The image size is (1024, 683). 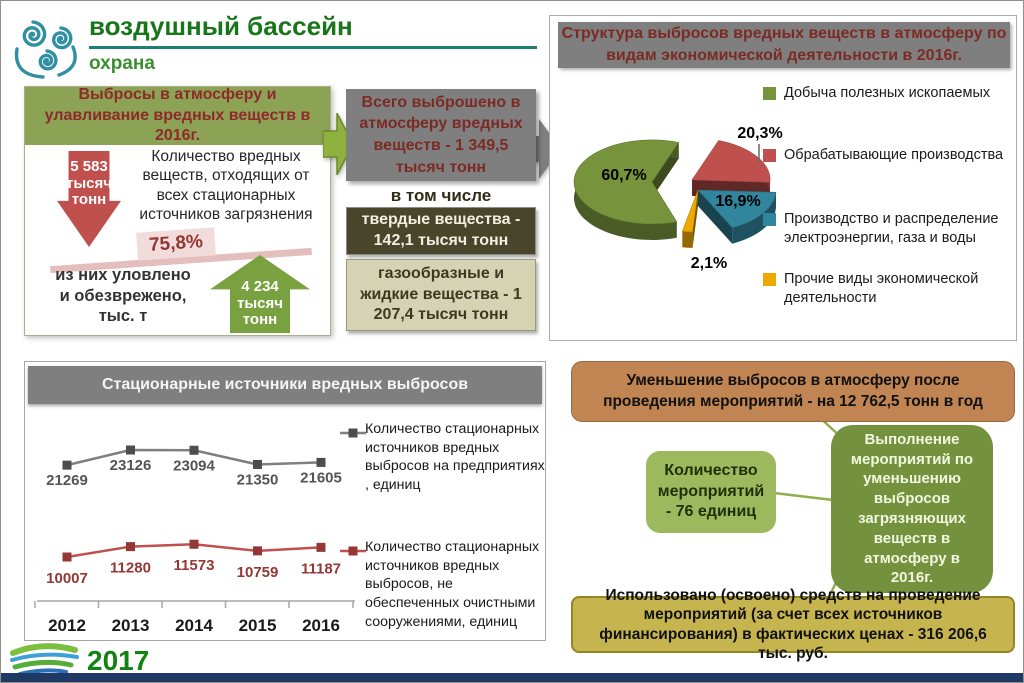 What do you see at coordinates (313, 47) in the screenshot?
I see `title-underline` at bounding box center [313, 47].